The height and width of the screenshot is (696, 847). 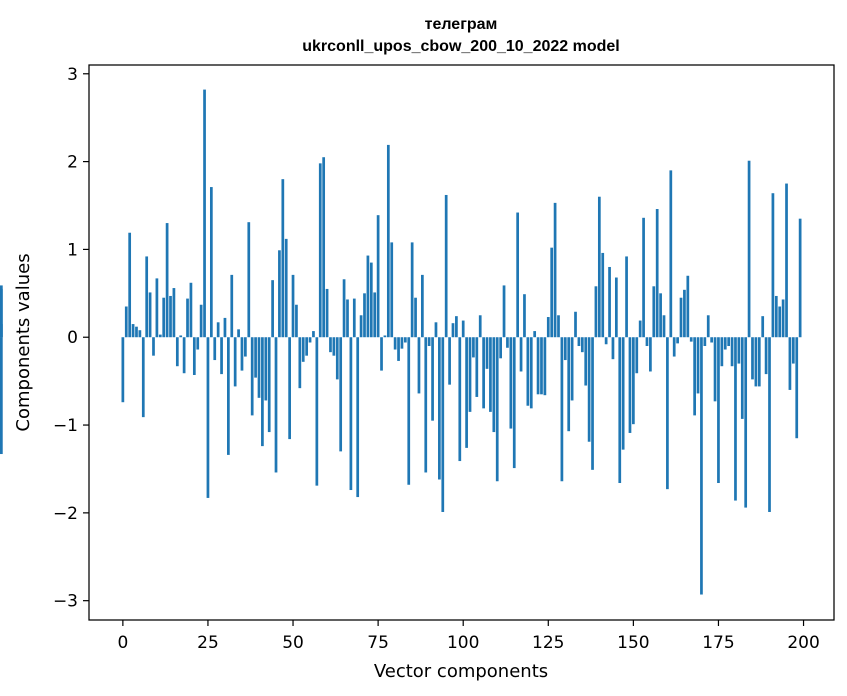 I want to click on y-axis-label: Components values, so click(x=23, y=342).